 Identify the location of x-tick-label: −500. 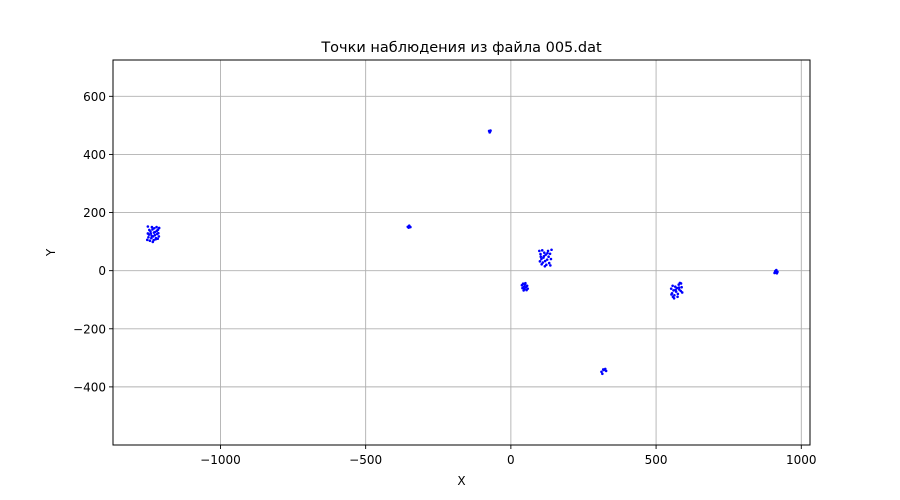
(365, 460).